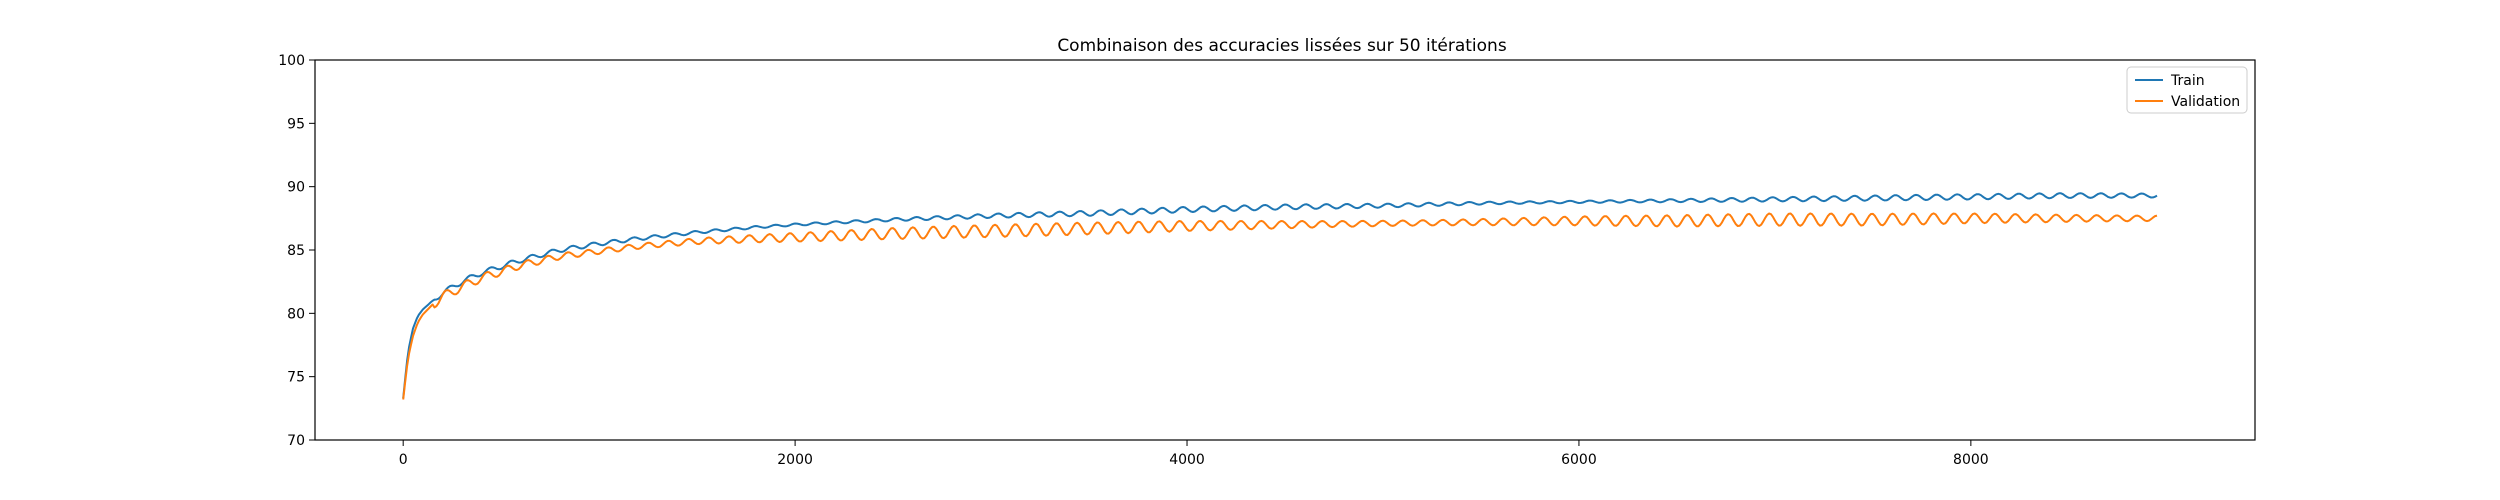  I want to click on y-axis: 70 75 80 85 90 95 100, so click(296, 251).